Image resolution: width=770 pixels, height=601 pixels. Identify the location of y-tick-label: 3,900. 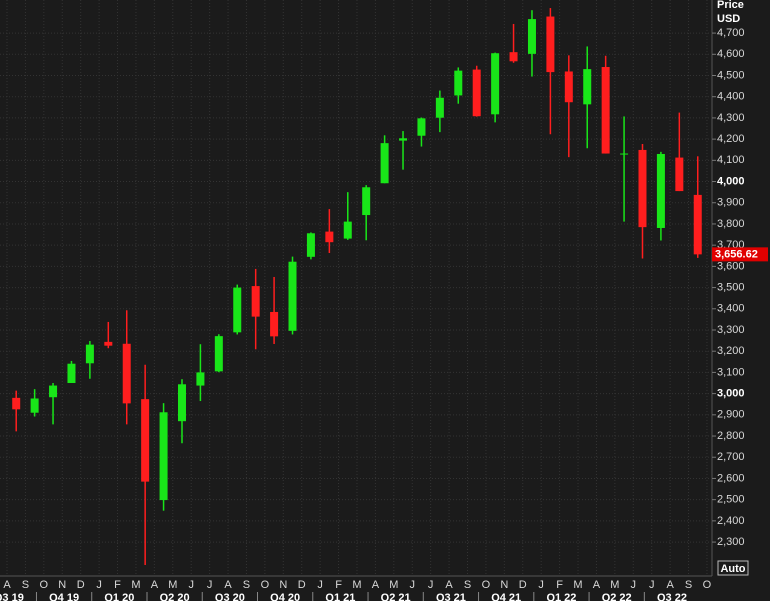
(731, 203).